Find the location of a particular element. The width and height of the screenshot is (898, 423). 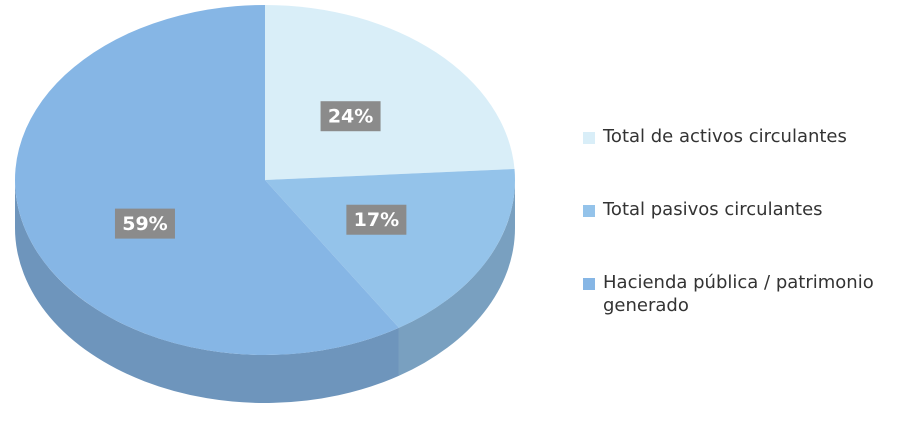

legend-item: Total pasivos circulantes is located at coordinates (735, 209).